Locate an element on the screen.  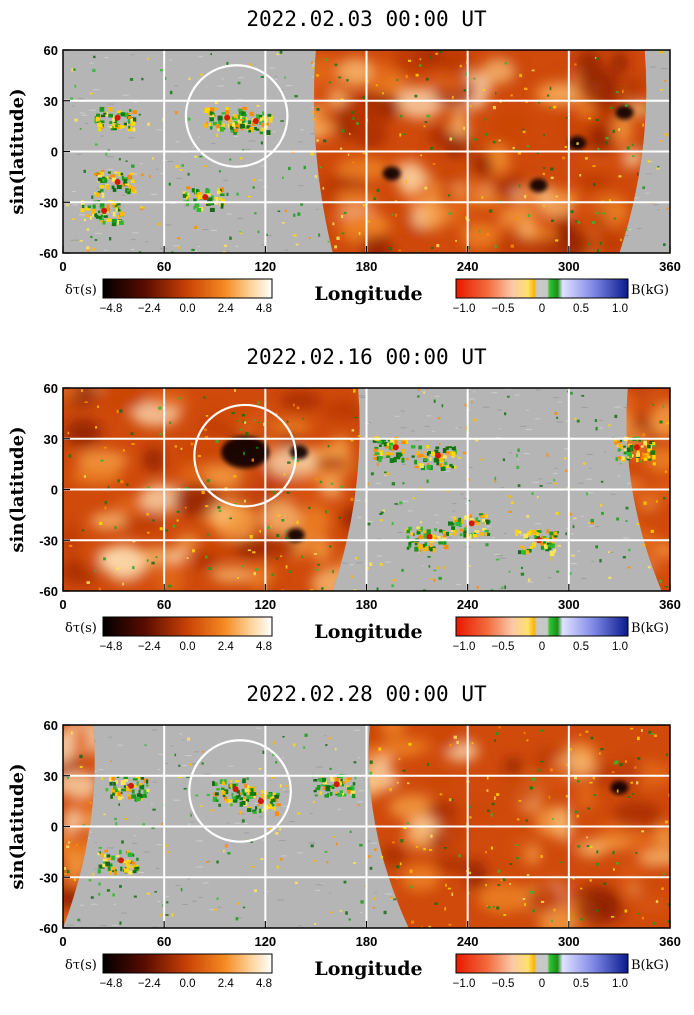
colorbar-right-tick: −1.0 is located at coordinates (464, 647).